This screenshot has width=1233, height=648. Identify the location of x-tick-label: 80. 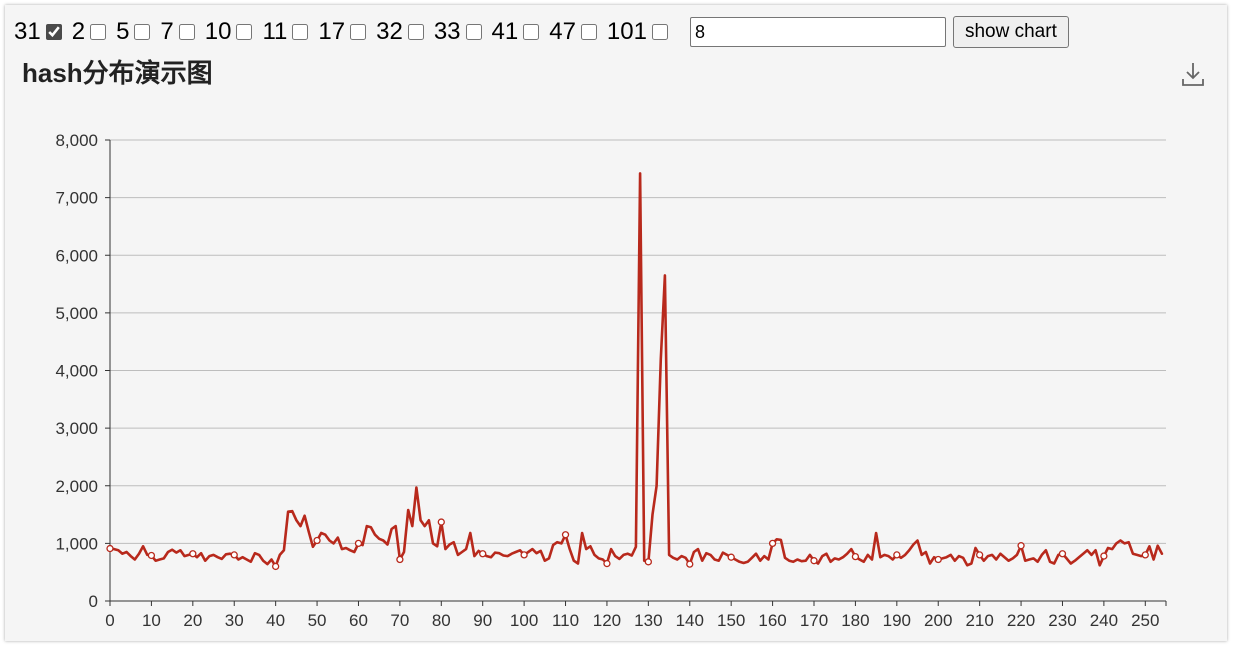
(441, 620).